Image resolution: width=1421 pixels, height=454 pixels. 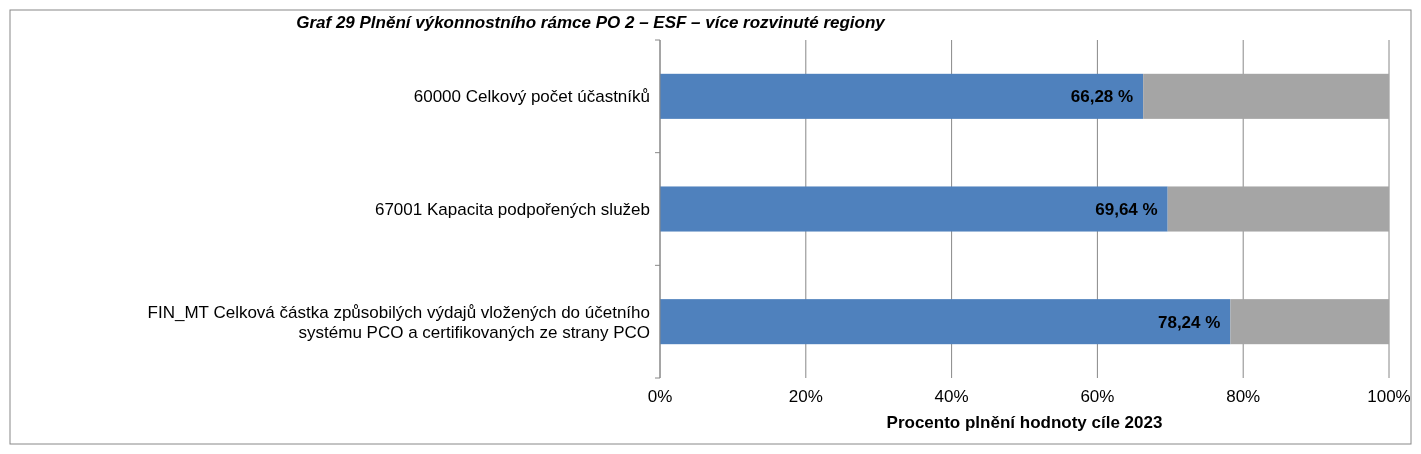 I want to click on x-tick-label: 0%, so click(x=660, y=396).